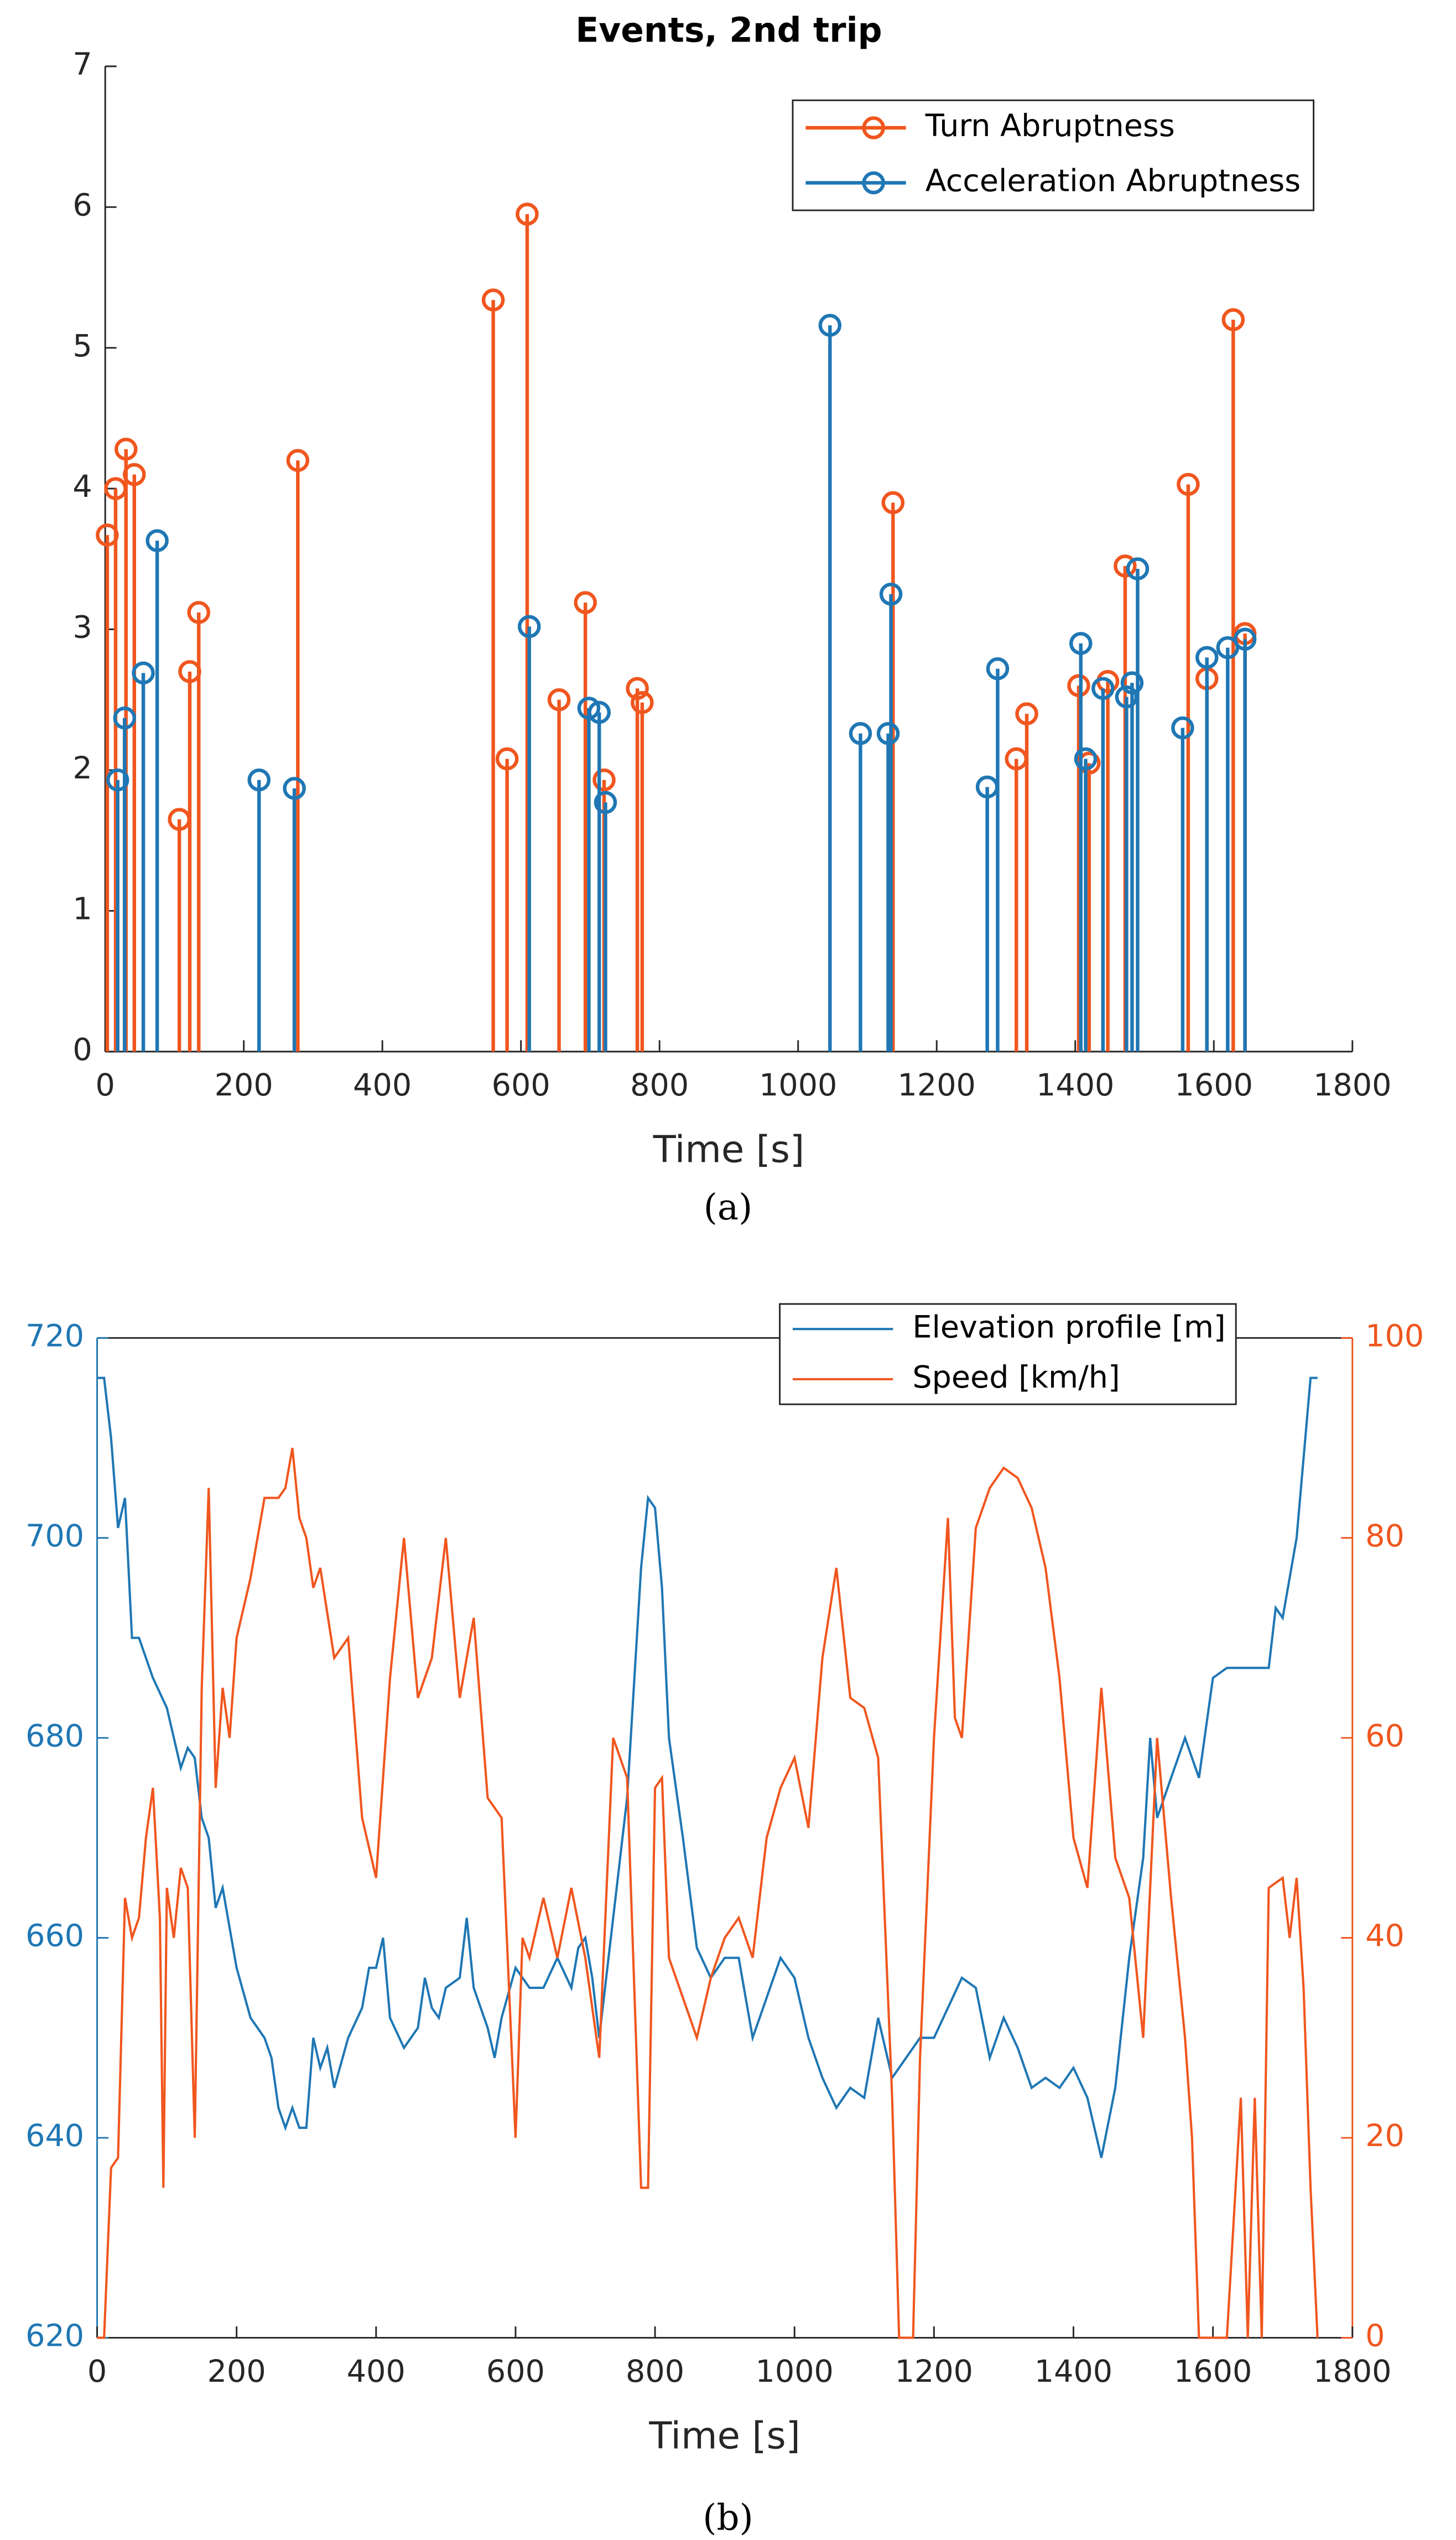 This screenshot has height=2540, width=1456. What do you see at coordinates (1375, 2336) in the screenshot?
I see `y2-tick-label: 0` at bounding box center [1375, 2336].